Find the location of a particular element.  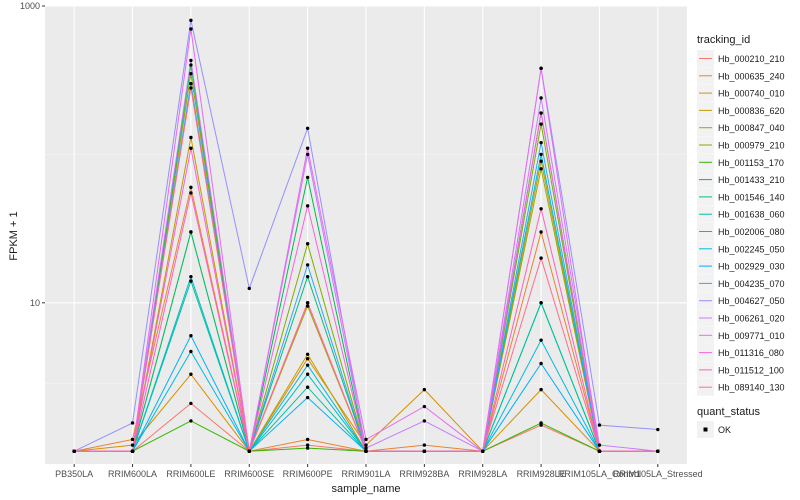

legend-label: Hb_011512_100 is located at coordinates (751, 370).